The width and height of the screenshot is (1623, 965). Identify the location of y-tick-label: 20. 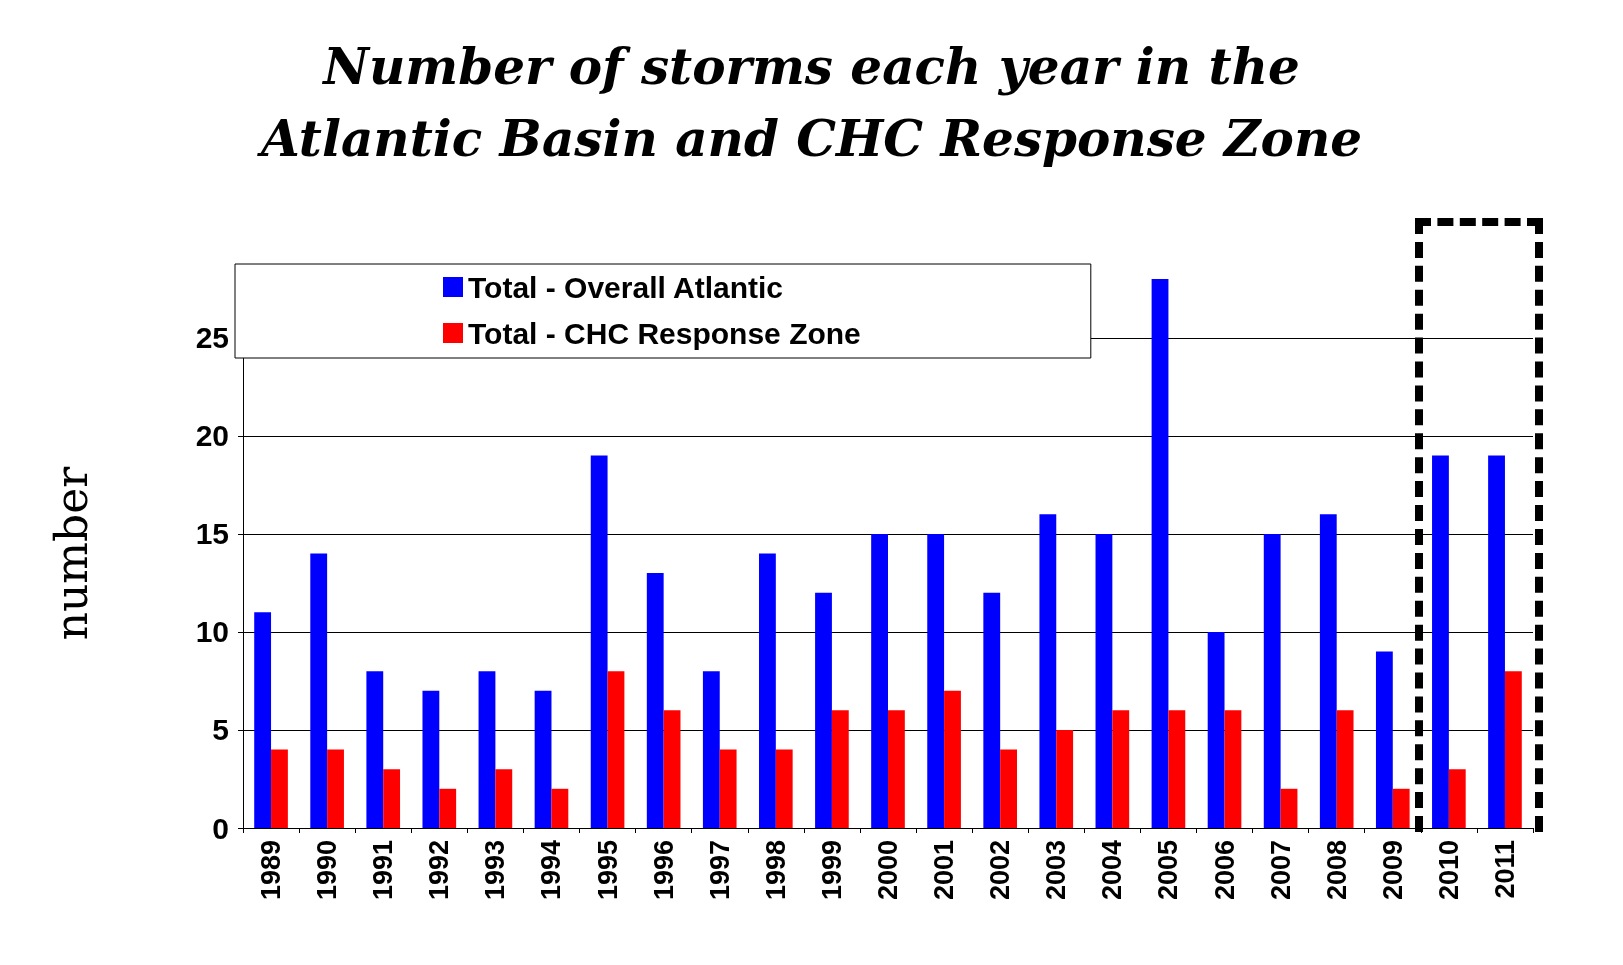
(212, 436).